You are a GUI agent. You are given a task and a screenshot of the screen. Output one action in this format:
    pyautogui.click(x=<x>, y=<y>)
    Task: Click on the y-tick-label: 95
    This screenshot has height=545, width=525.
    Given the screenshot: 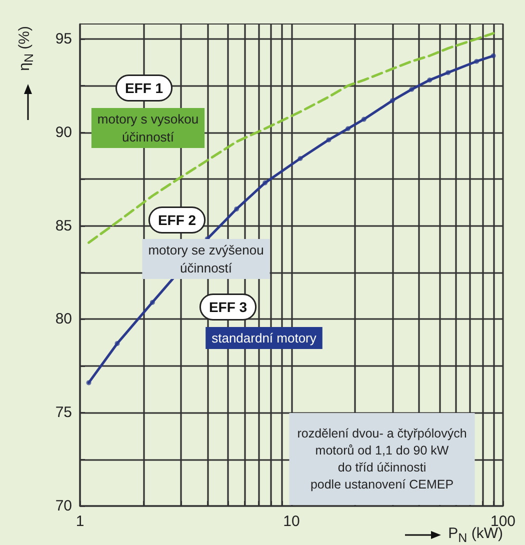 What is the action you would take?
    pyautogui.click(x=63, y=39)
    